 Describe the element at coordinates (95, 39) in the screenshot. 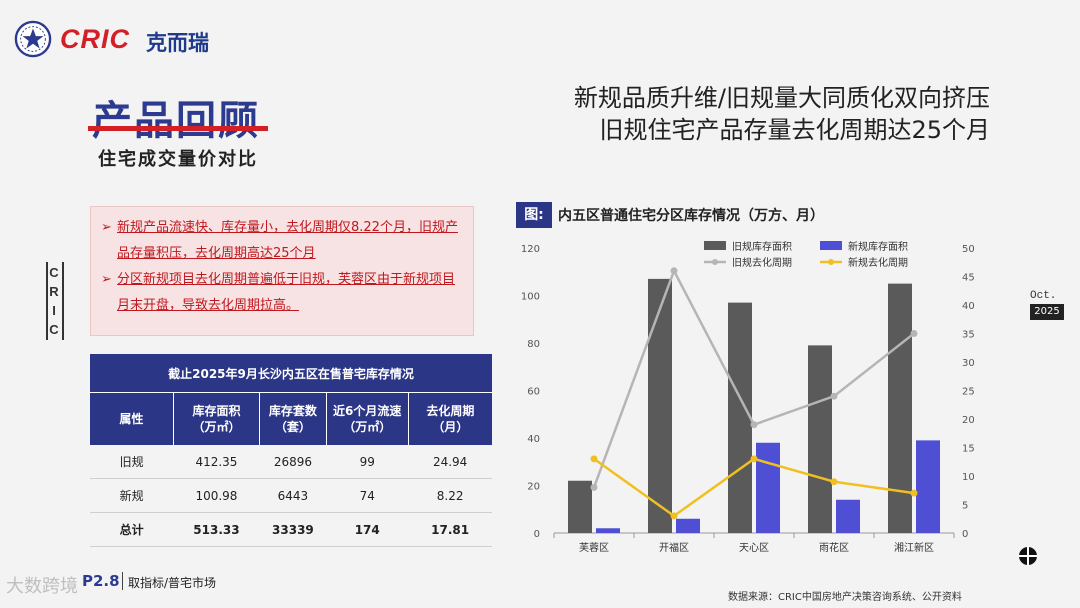

I see `brand-wordmark: CRIC` at that location.